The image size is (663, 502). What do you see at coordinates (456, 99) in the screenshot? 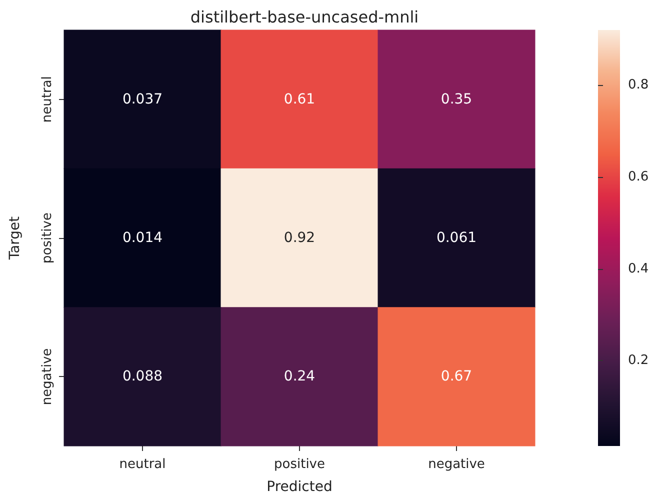
I see `data-label: 0.35` at bounding box center [456, 99].